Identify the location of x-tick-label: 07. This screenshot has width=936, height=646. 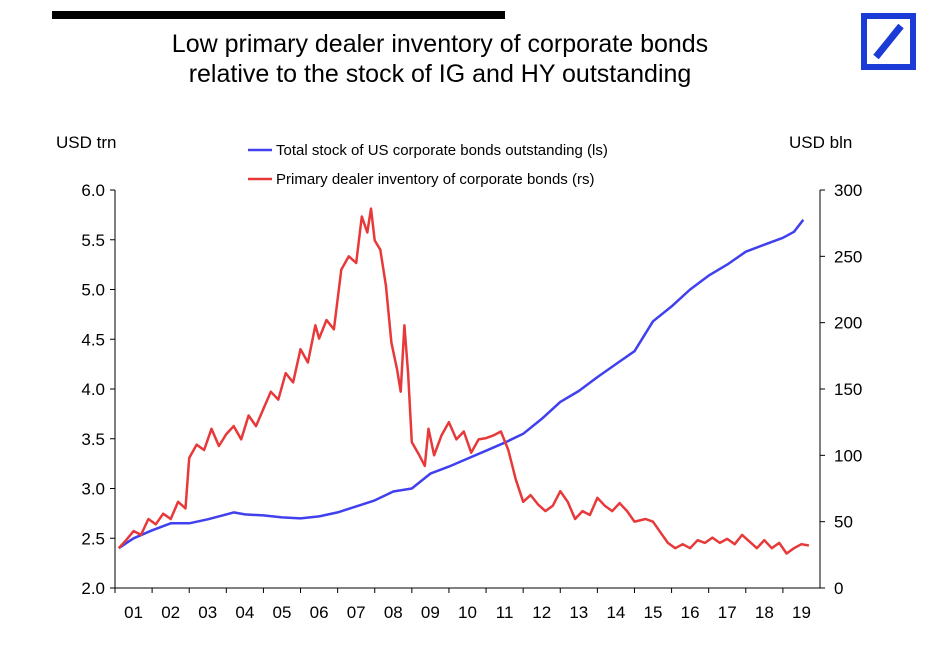
(356, 612).